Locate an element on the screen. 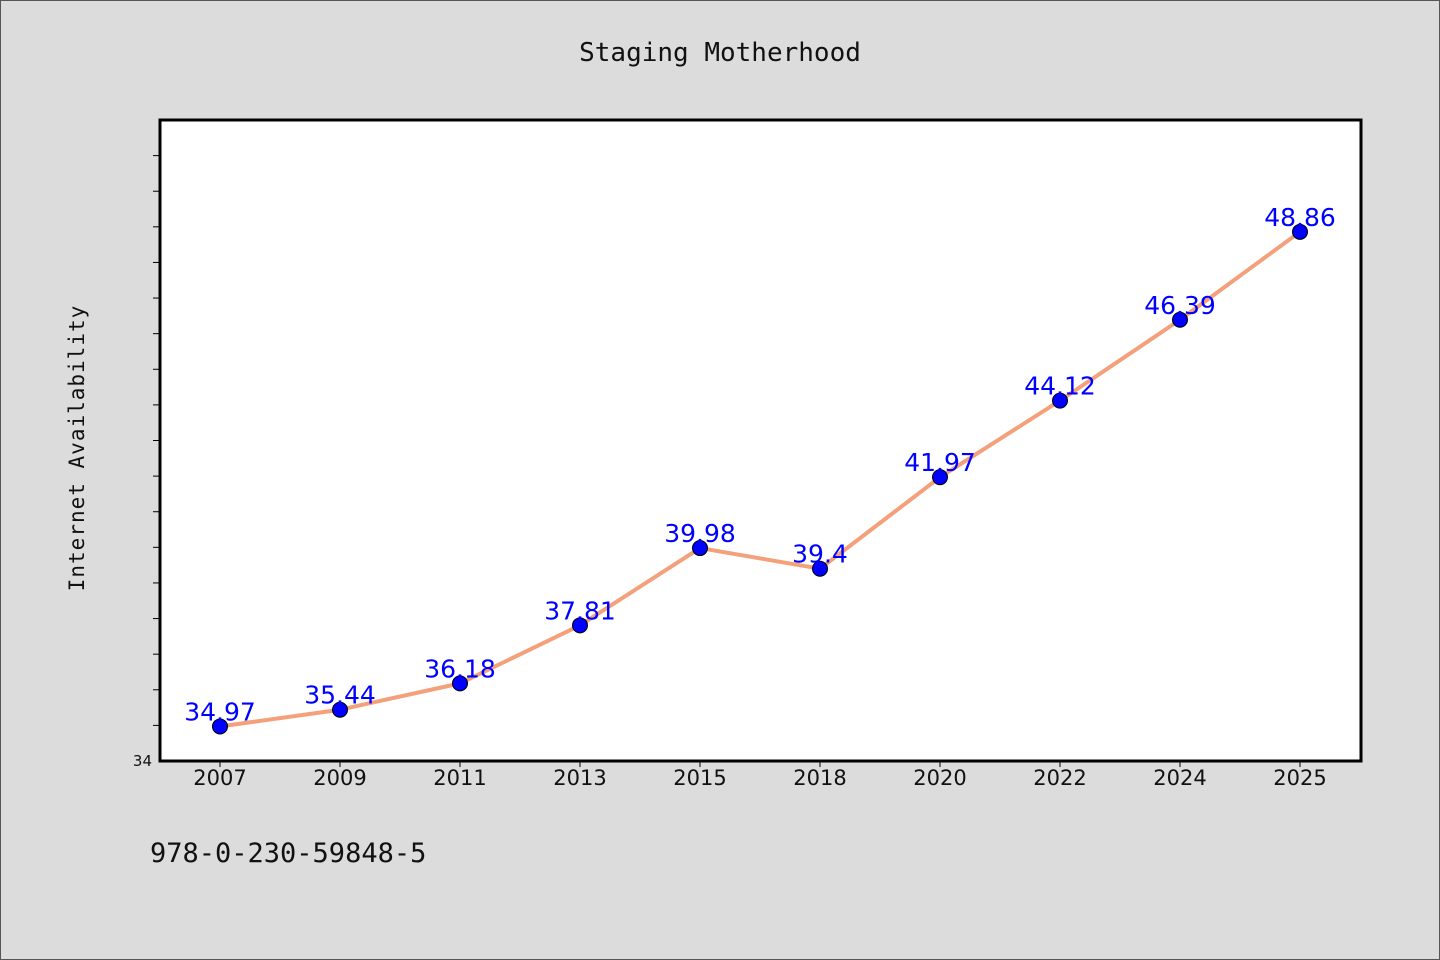 This screenshot has width=1440, height=960. x-tick-label: 2011 is located at coordinates (459, 778).